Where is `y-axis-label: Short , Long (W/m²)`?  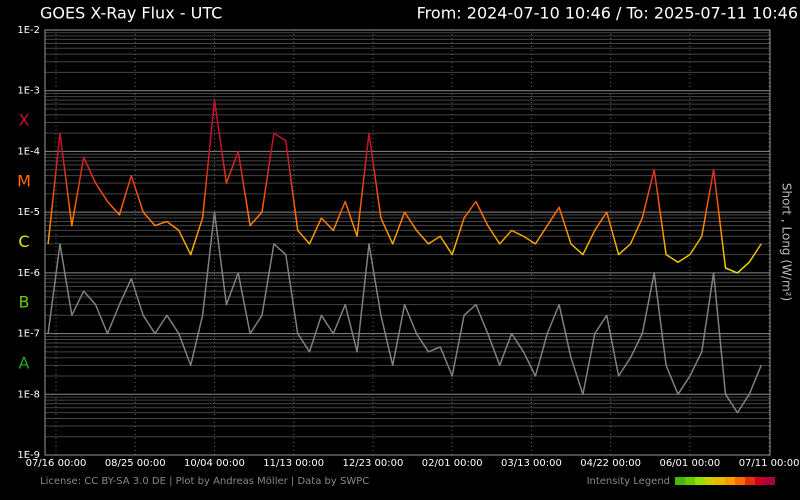 y-axis-label: Short , Long (W/m²) is located at coordinates (787, 242).